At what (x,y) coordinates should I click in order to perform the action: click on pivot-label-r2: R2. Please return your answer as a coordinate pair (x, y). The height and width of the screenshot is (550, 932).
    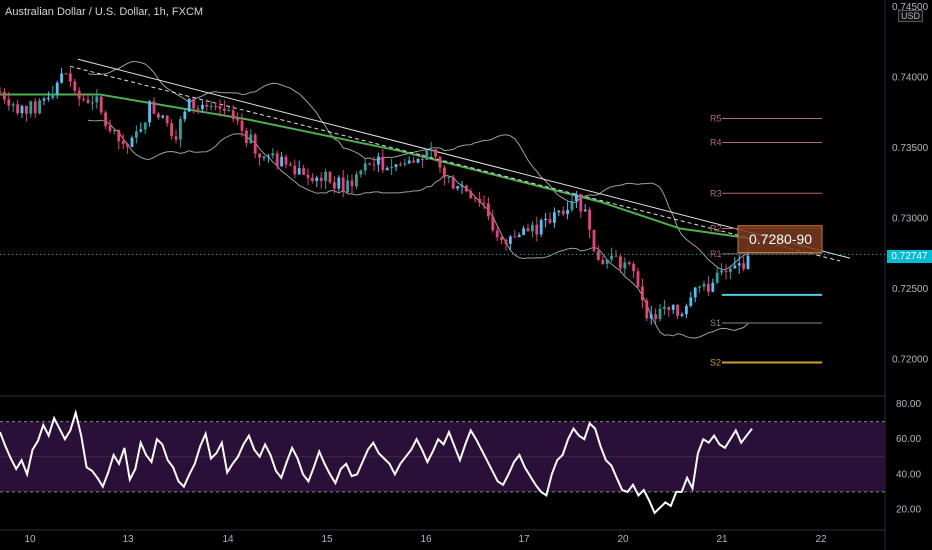
    Looking at the image, I should click on (716, 229).